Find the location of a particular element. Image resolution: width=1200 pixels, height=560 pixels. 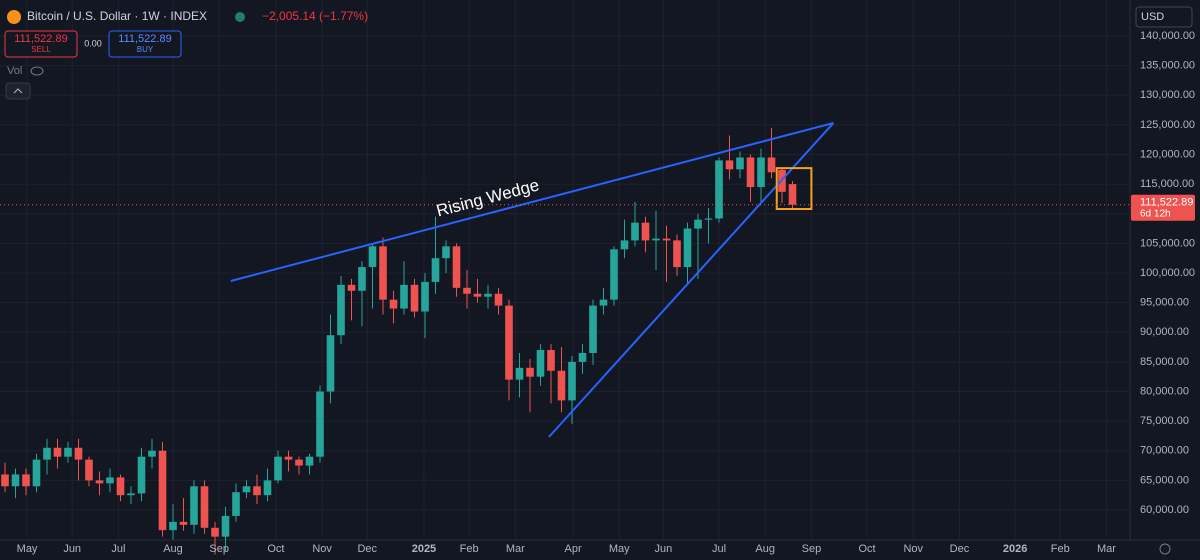

highlight-box is located at coordinates (794, 189).